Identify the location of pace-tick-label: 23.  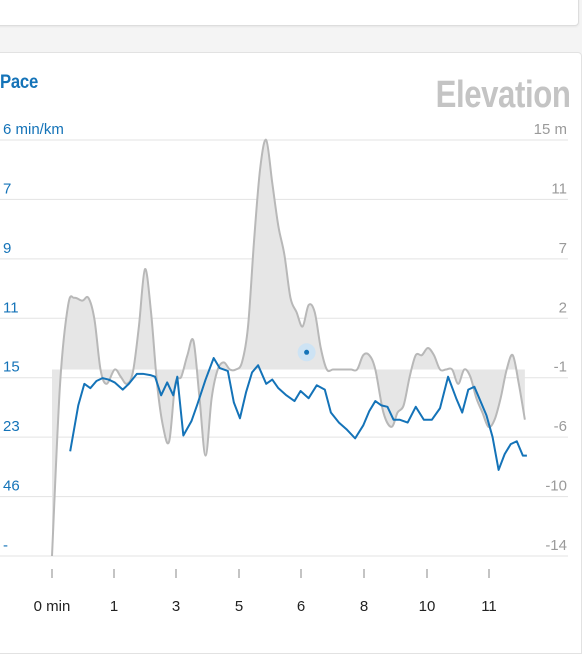
(11, 426).